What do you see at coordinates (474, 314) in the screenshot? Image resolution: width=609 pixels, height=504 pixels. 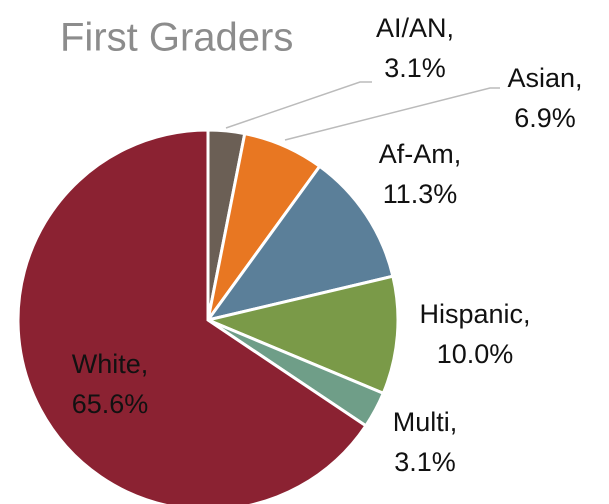 I see `slice-label: Hispanic,` at bounding box center [474, 314].